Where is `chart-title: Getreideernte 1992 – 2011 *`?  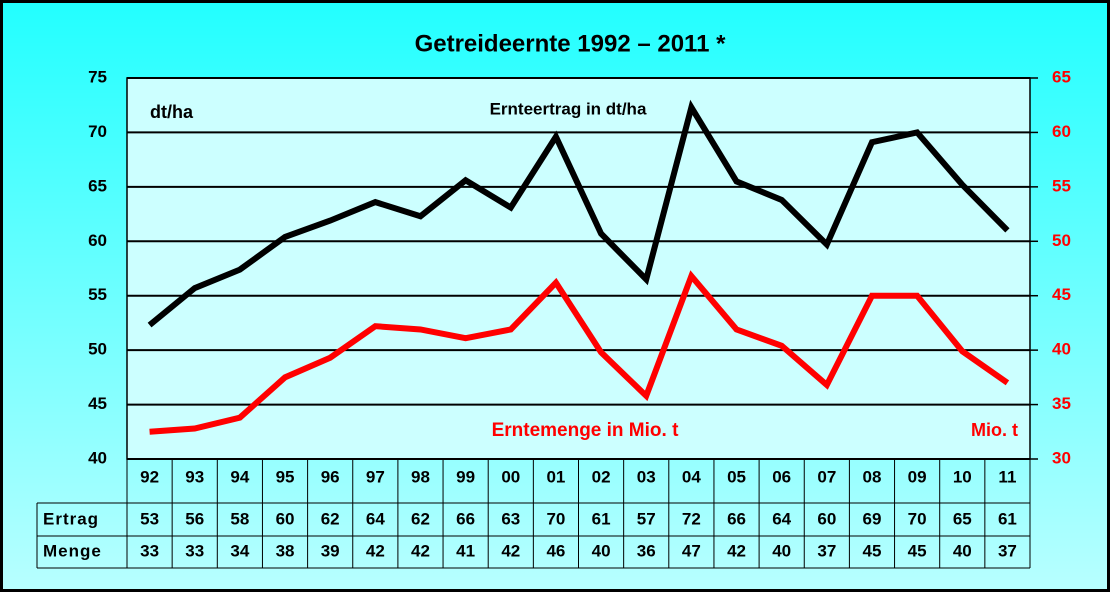
chart-title: Getreideernte 1992 – 2011 * is located at coordinates (571, 43).